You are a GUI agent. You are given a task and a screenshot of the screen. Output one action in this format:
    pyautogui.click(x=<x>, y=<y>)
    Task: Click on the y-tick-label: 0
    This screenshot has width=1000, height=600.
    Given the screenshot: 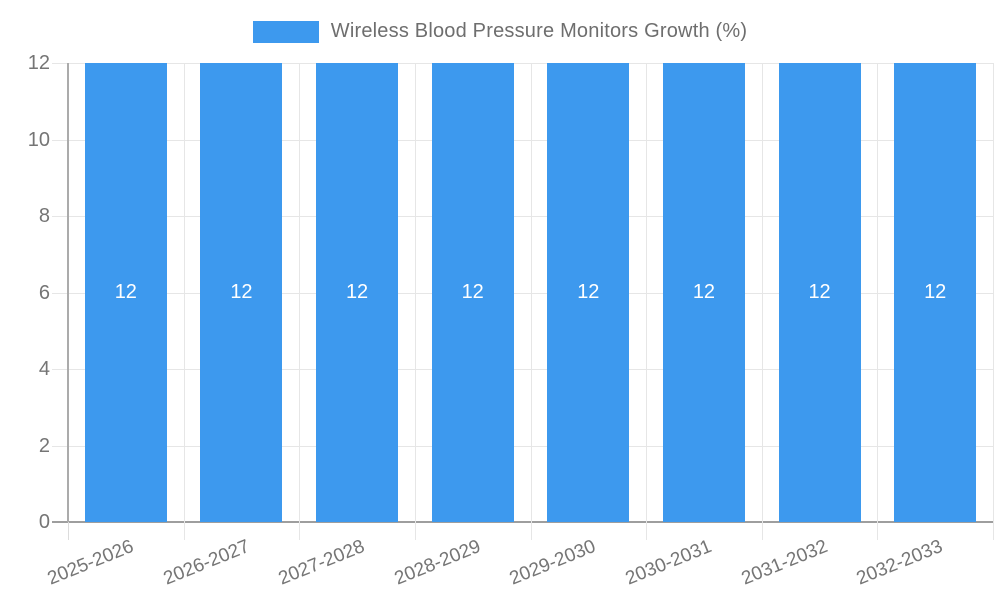 What is the action you would take?
    pyautogui.click(x=44, y=522)
    